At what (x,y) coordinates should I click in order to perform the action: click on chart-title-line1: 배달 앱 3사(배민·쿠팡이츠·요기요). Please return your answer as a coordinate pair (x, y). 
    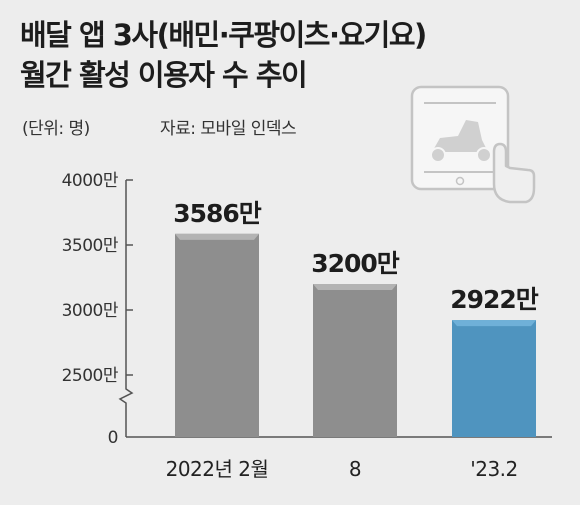
    Looking at the image, I should click on (223, 35).